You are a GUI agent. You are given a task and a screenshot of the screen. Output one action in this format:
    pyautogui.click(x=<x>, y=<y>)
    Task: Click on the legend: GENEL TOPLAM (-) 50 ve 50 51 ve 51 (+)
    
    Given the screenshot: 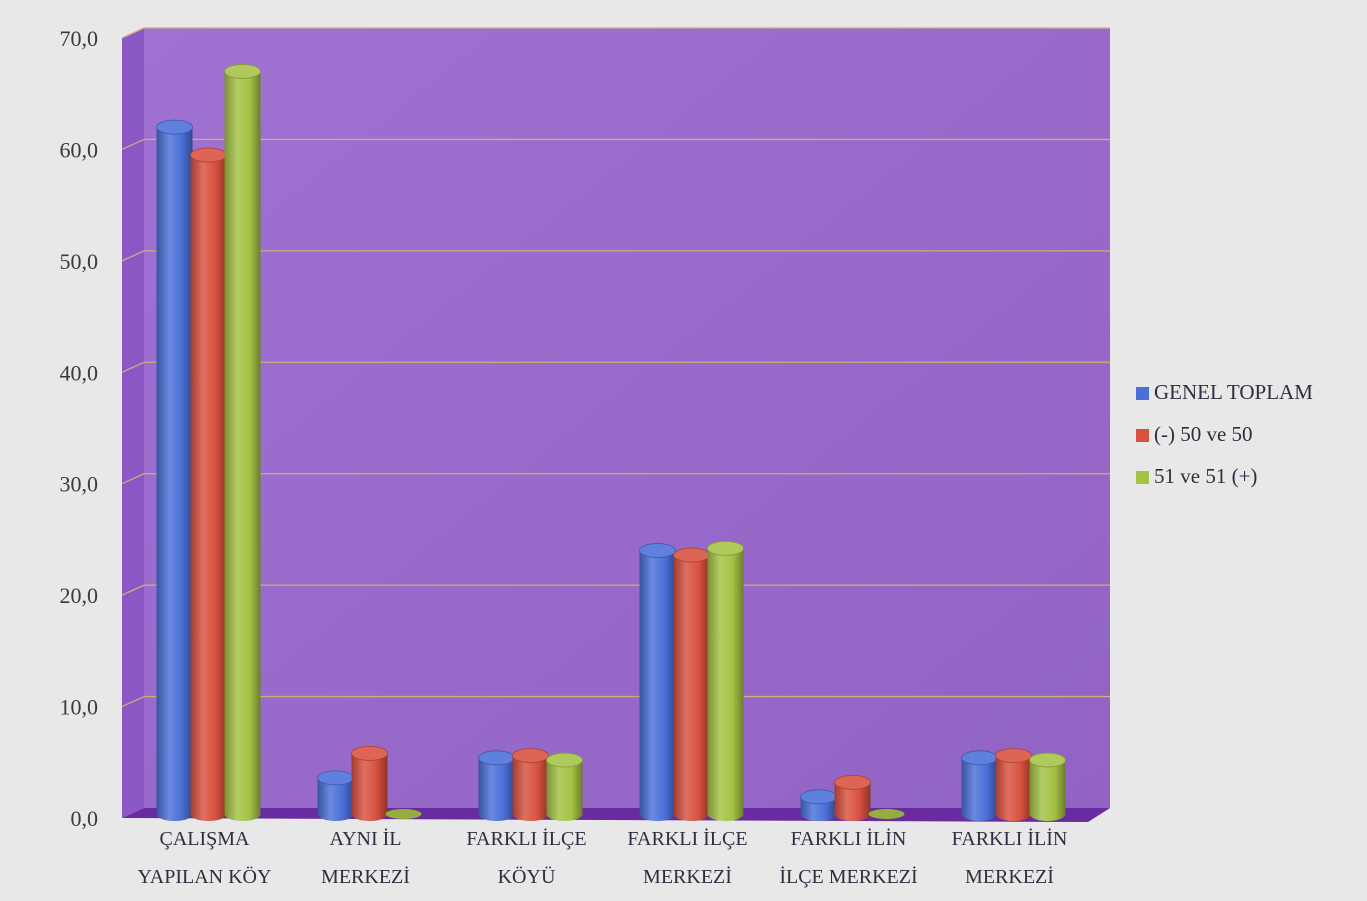 What is the action you would take?
    pyautogui.click(x=1224, y=434)
    